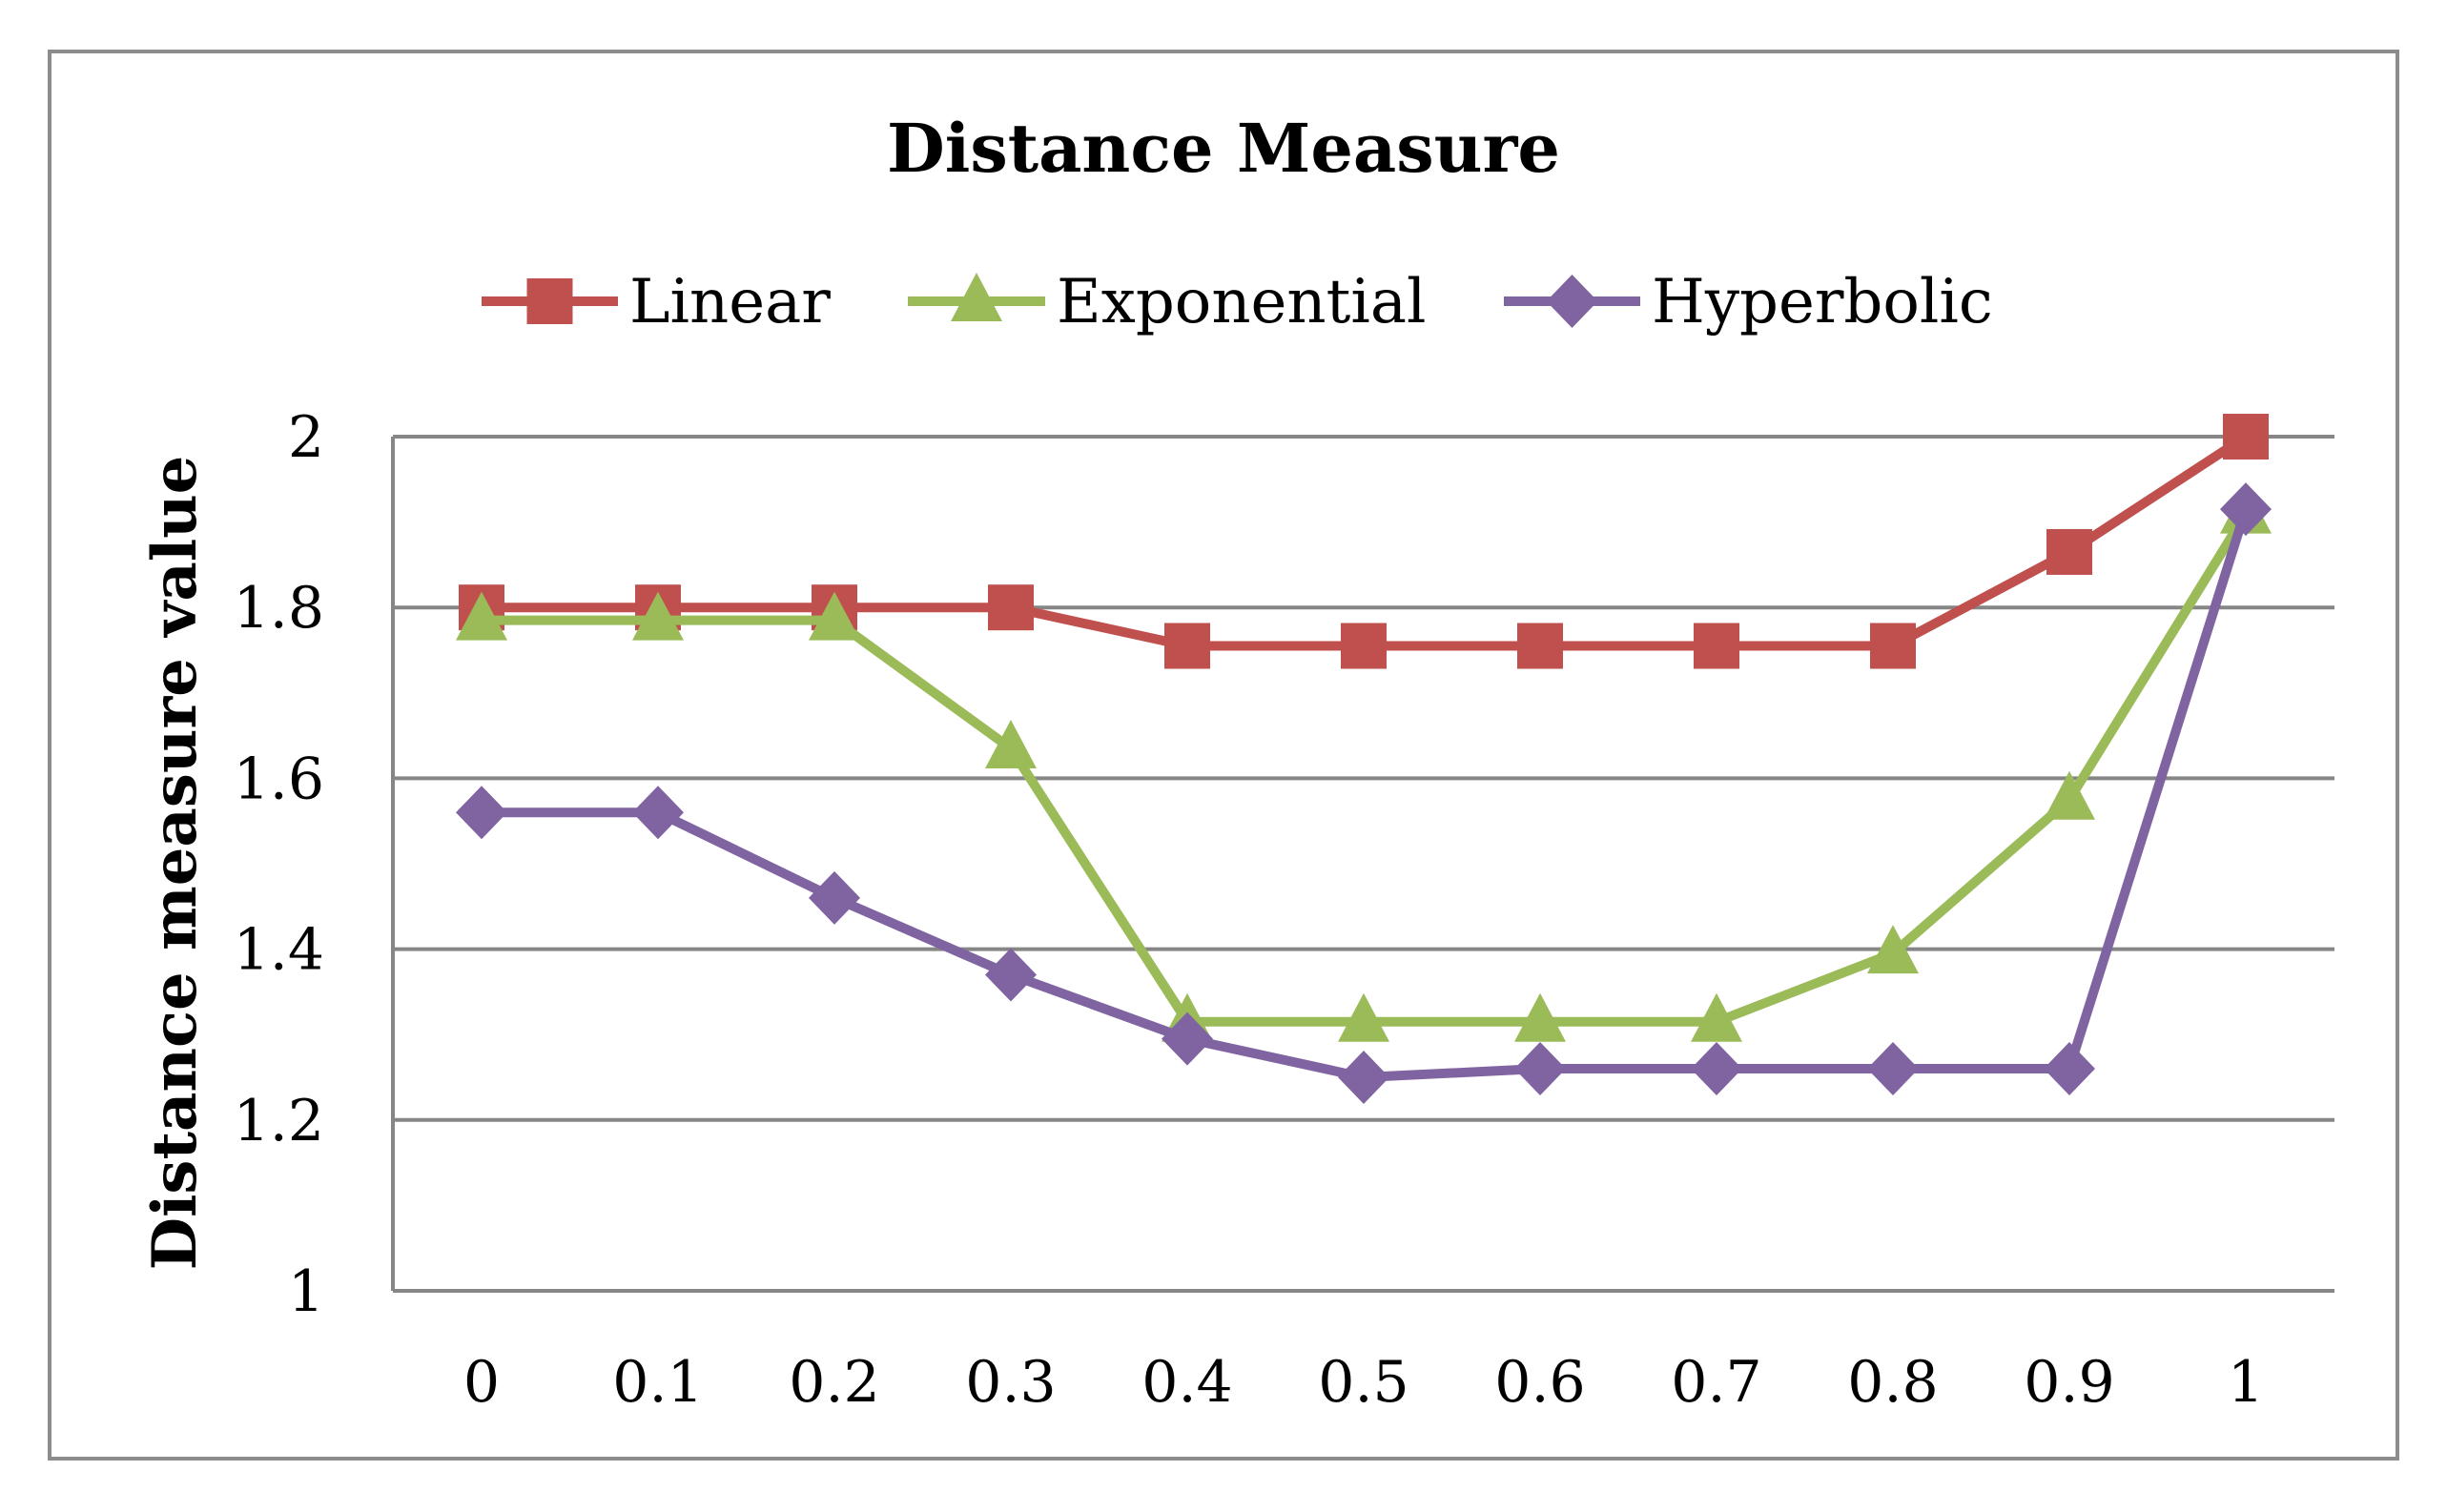 The width and height of the screenshot is (2447, 1512). What do you see at coordinates (1822, 302) in the screenshot?
I see `legend-label: Hyperbolic` at bounding box center [1822, 302].